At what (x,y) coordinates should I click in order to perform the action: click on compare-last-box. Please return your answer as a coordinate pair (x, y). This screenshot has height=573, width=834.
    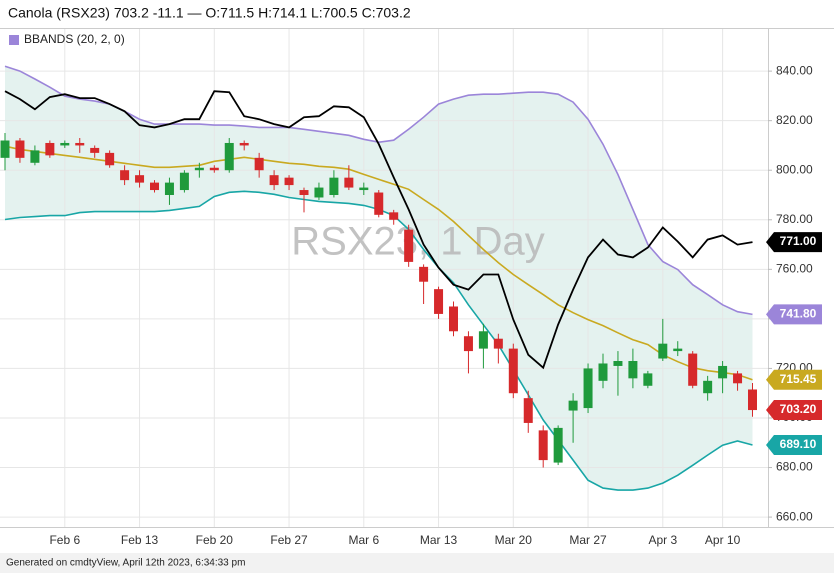
    Looking at the image, I should click on (794, 242).